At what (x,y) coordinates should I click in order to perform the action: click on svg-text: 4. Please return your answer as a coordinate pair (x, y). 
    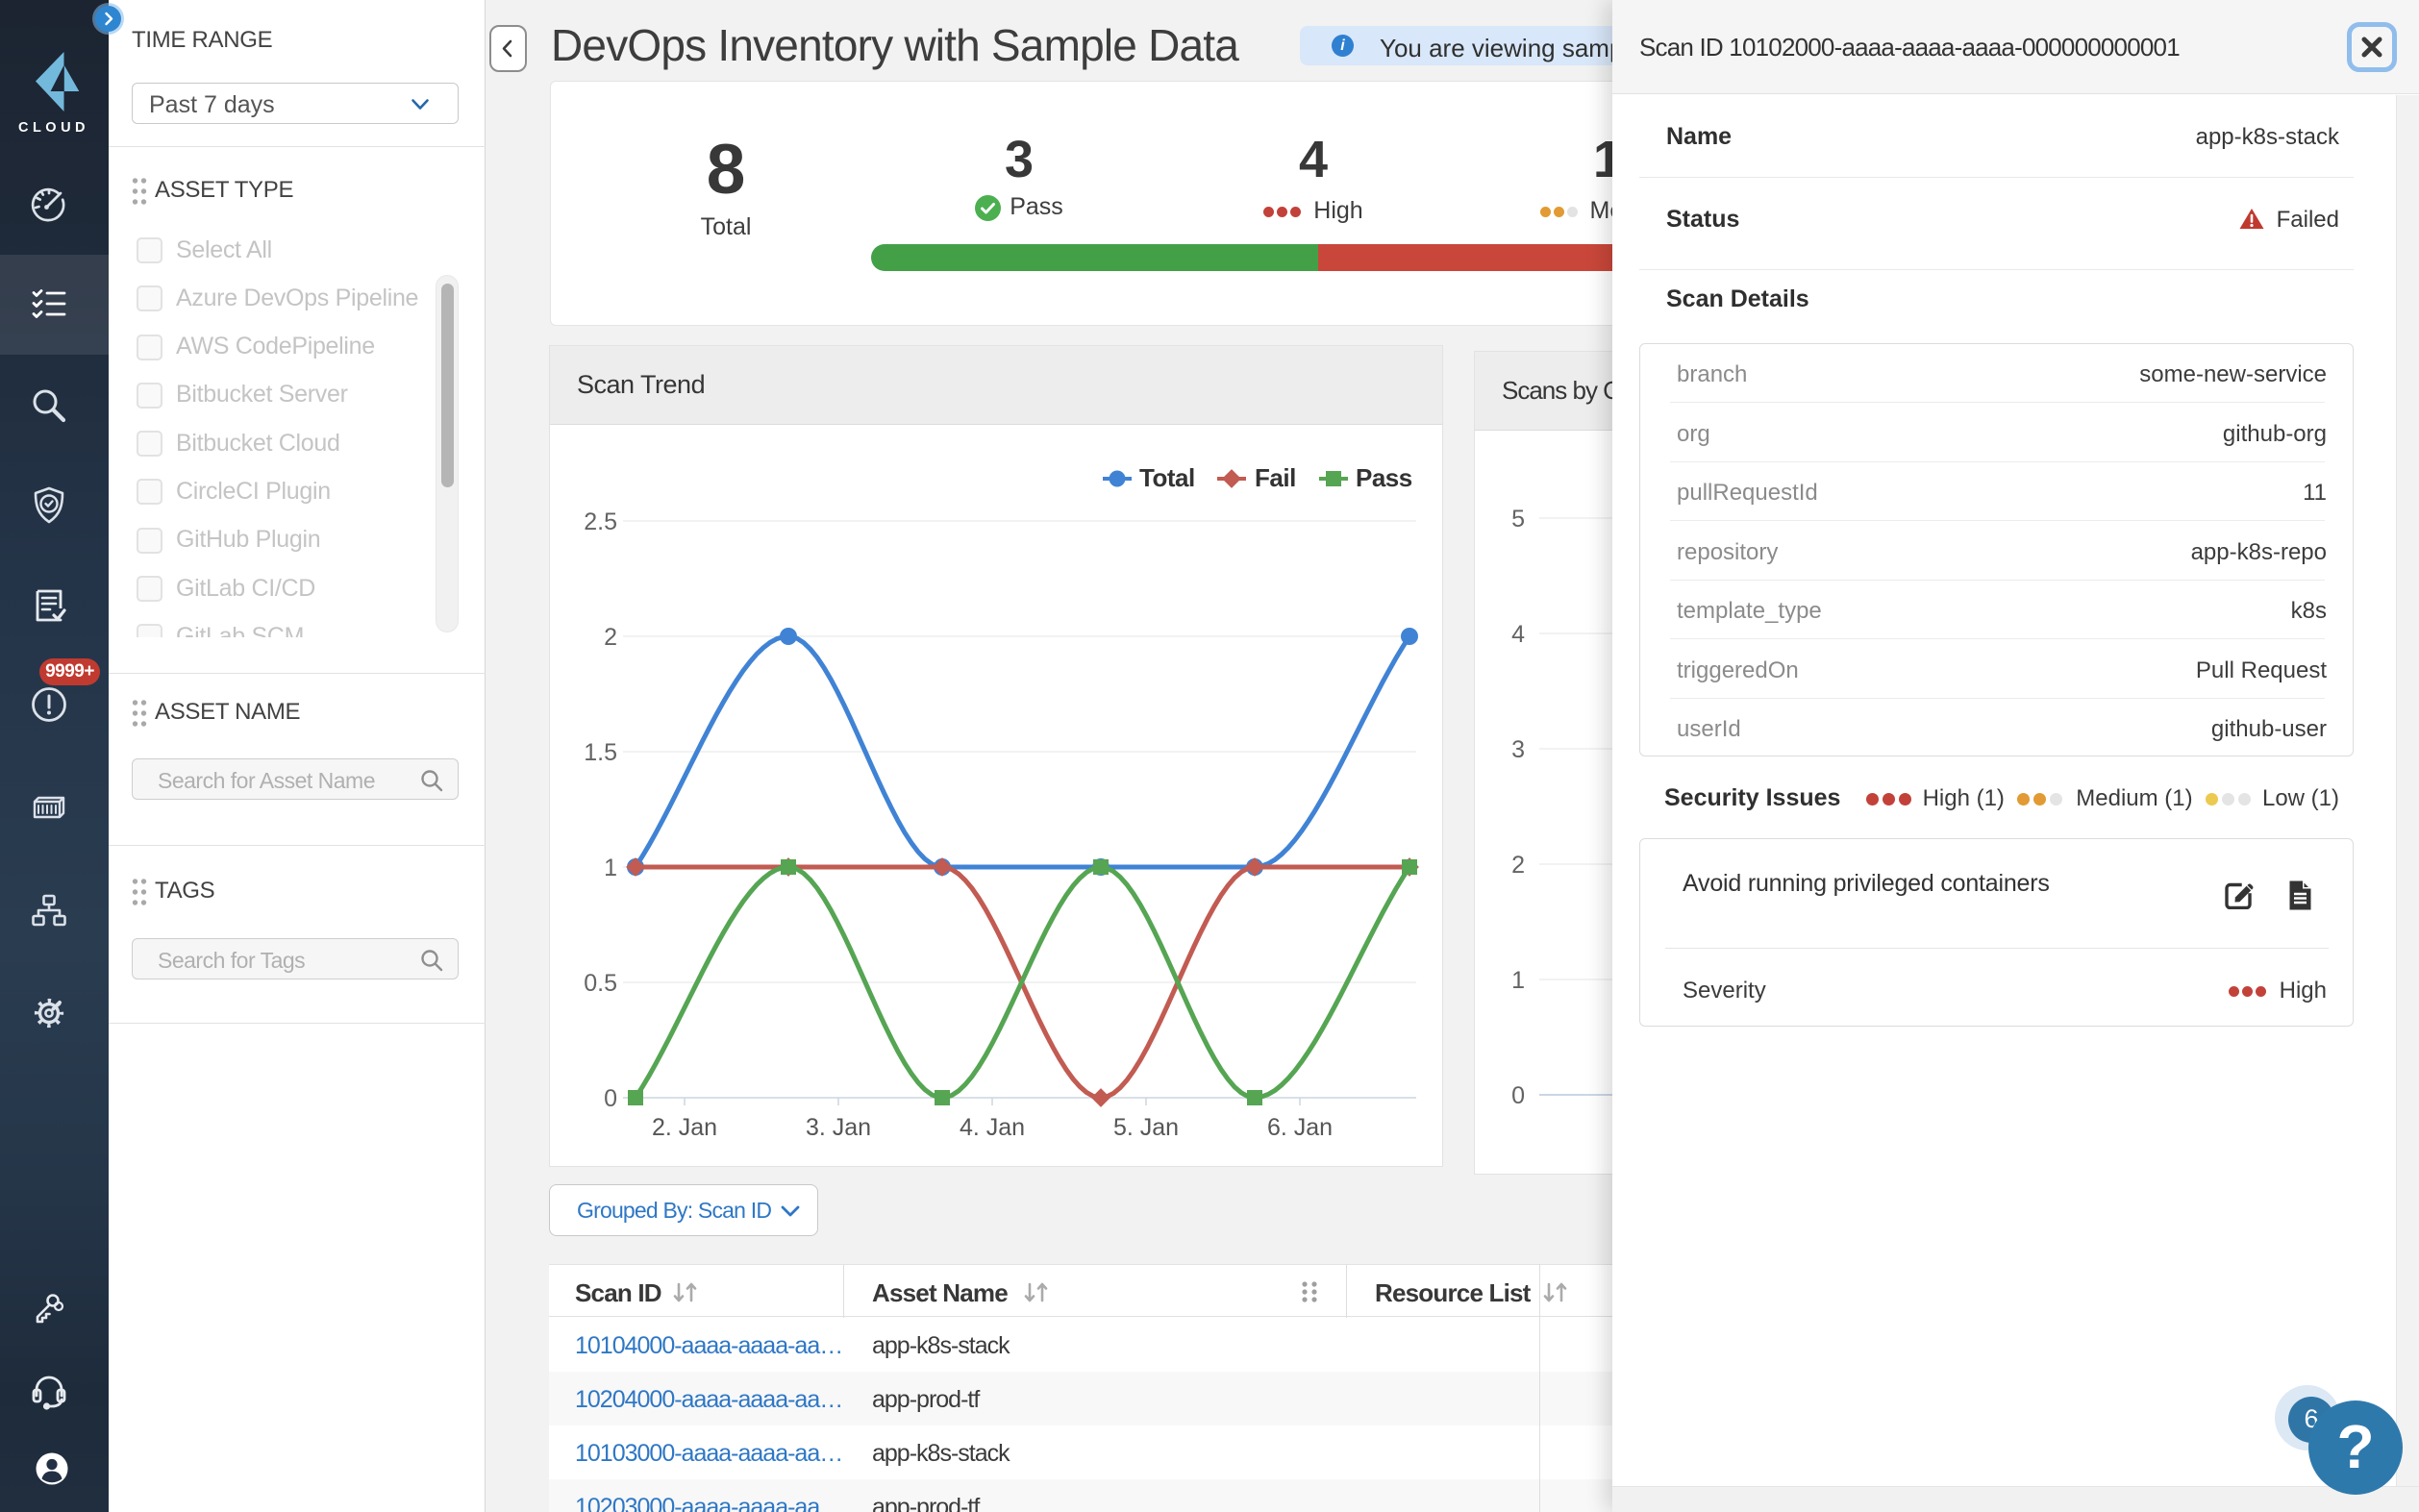
    Looking at the image, I should click on (1518, 634).